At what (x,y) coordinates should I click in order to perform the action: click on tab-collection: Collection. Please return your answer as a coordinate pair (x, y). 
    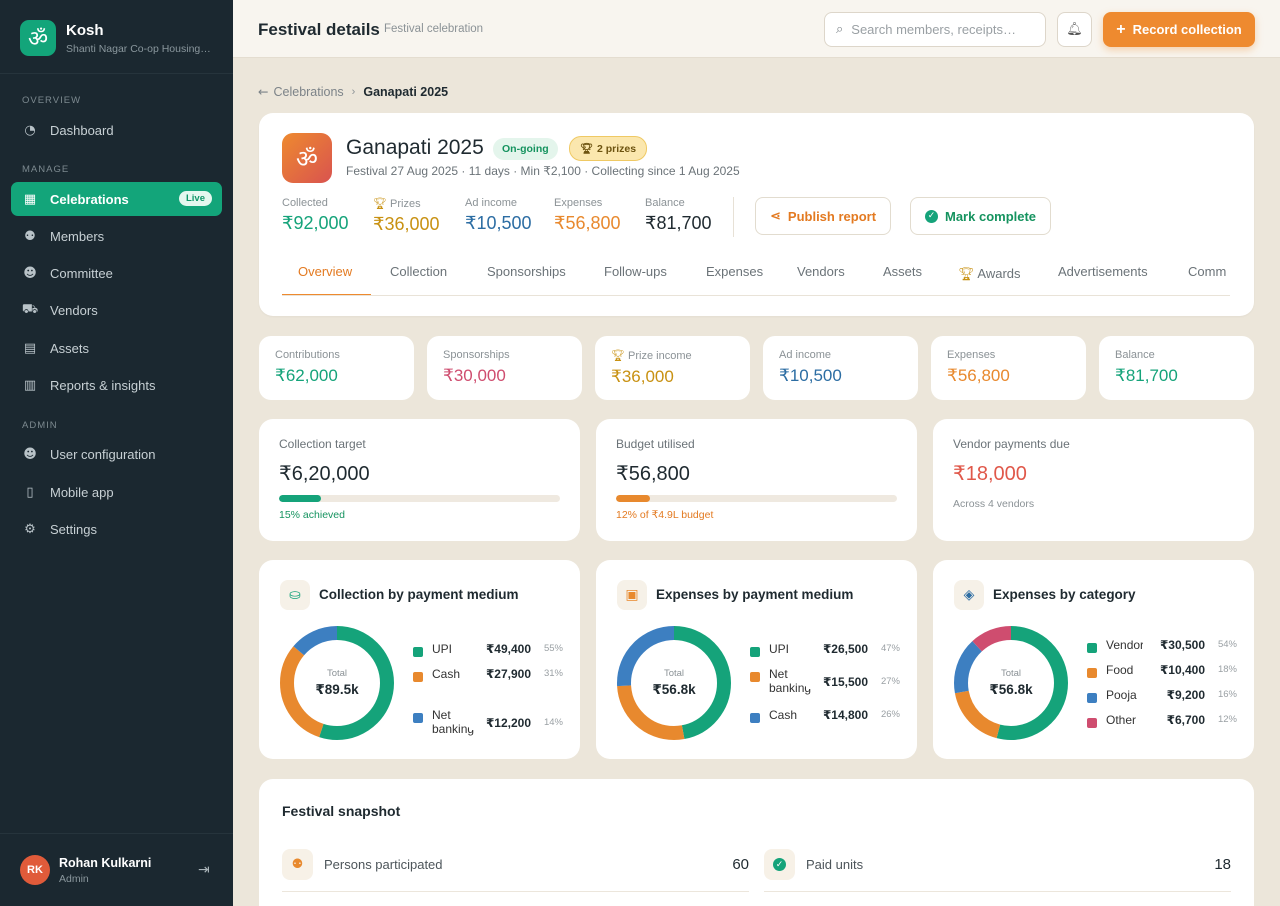
    Looking at the image, I should click on (419, 271).